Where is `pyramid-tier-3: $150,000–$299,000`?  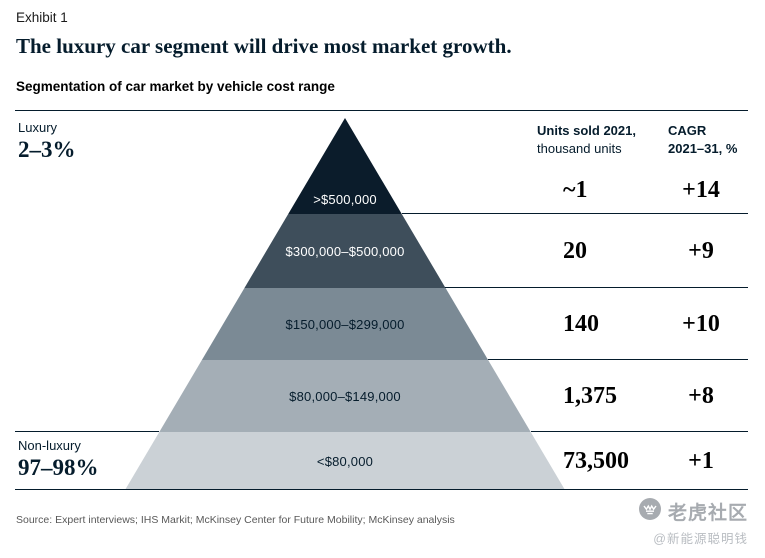 pyramid-tier-3: $150,000–$299,000 is located at coordinates (345, 324).